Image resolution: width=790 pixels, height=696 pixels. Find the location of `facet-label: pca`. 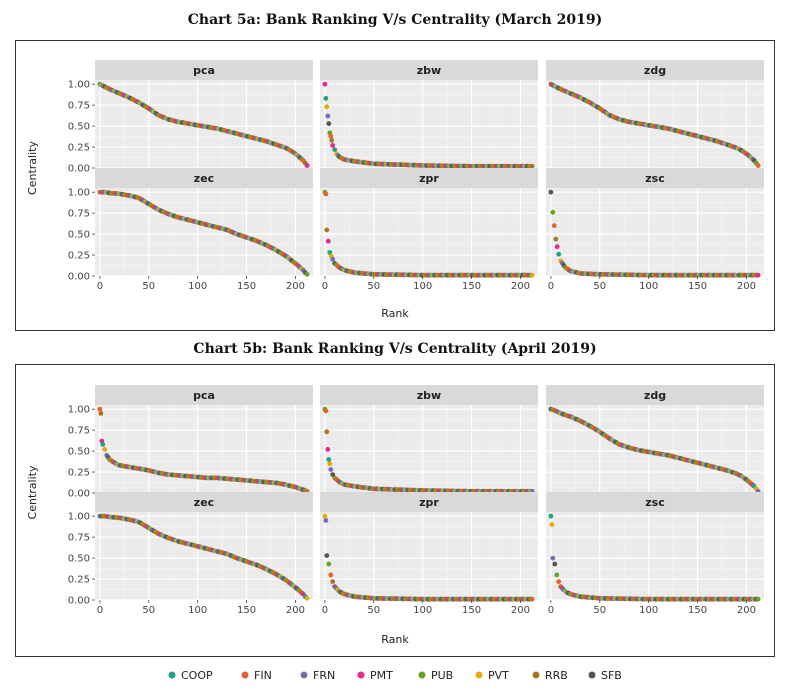

facet-label: pca is located at coordinates (204, 395).